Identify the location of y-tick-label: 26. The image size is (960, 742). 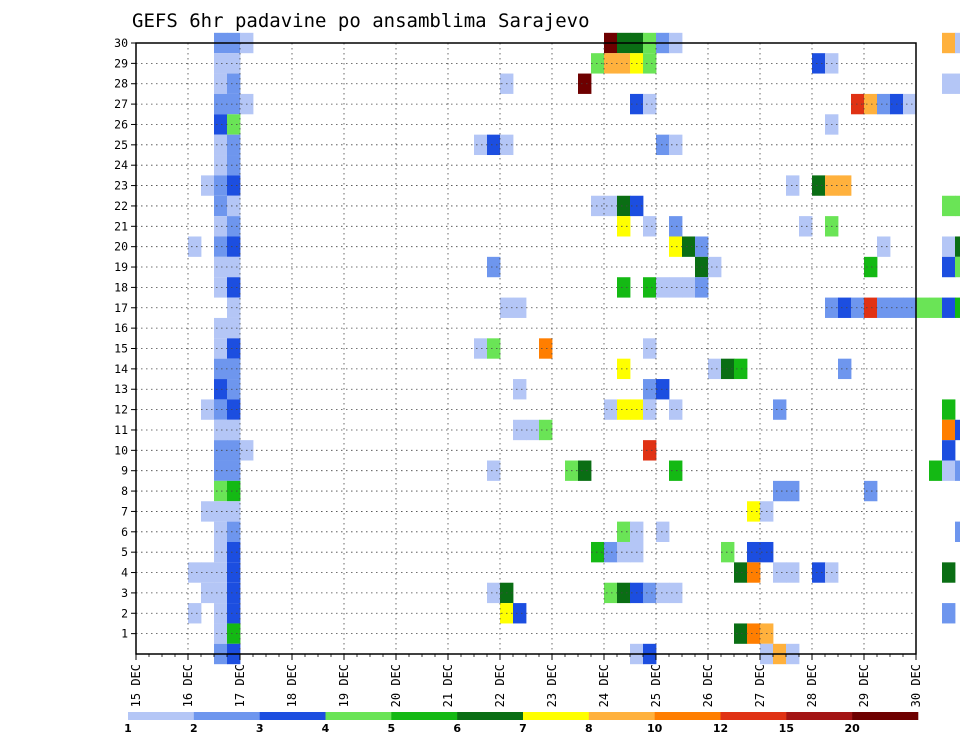
(121, 124).